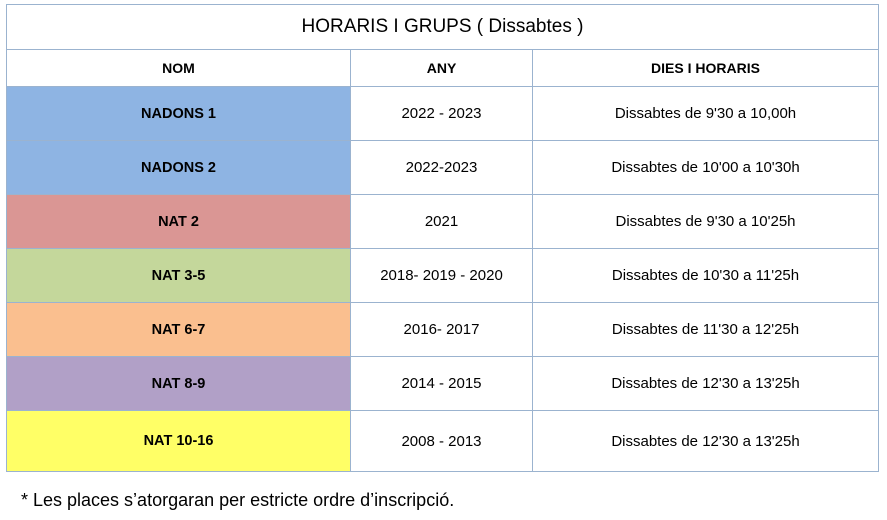 This screenshot has width=887, height=520. I want to click on group-name-cell: NADONS 2, so click(178, 167).